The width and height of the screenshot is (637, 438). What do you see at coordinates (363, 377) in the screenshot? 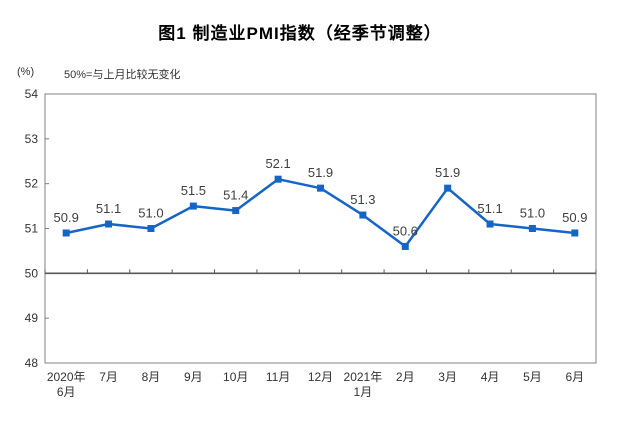
I see `x-tick-label: 2021年` at bounding box center [363, 377].